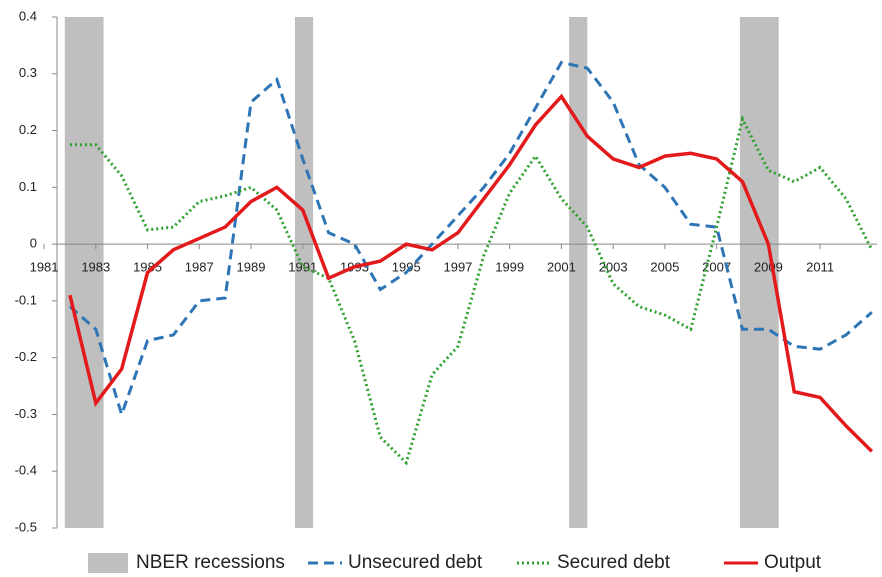 This screenshot has width=882, height=577. Describe the element at coordinates (95, 267) in the screenshot. I see `x-tick-label: 1983` at that location.